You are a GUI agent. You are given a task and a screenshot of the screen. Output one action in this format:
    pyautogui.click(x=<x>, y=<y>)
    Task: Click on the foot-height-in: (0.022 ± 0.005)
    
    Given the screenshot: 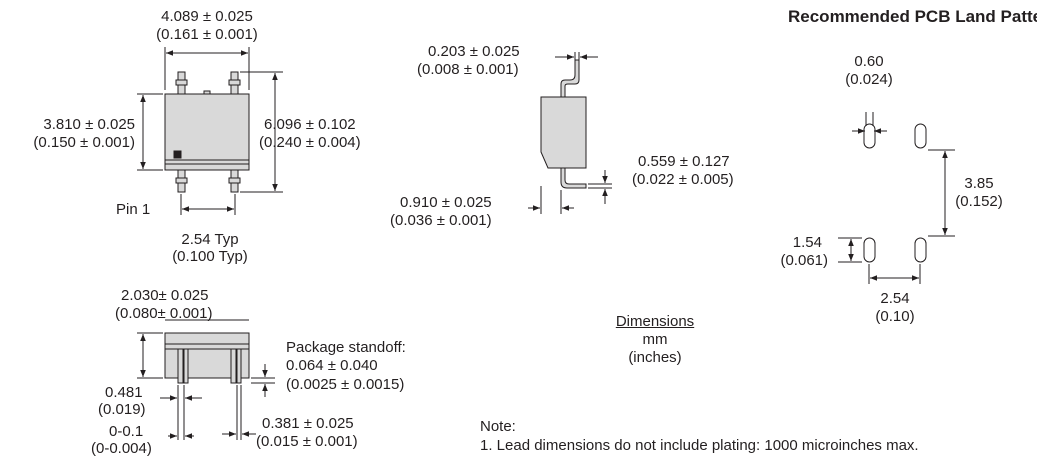 What is the action you would take?
    pyautogui.click(x=683, y=179)
    